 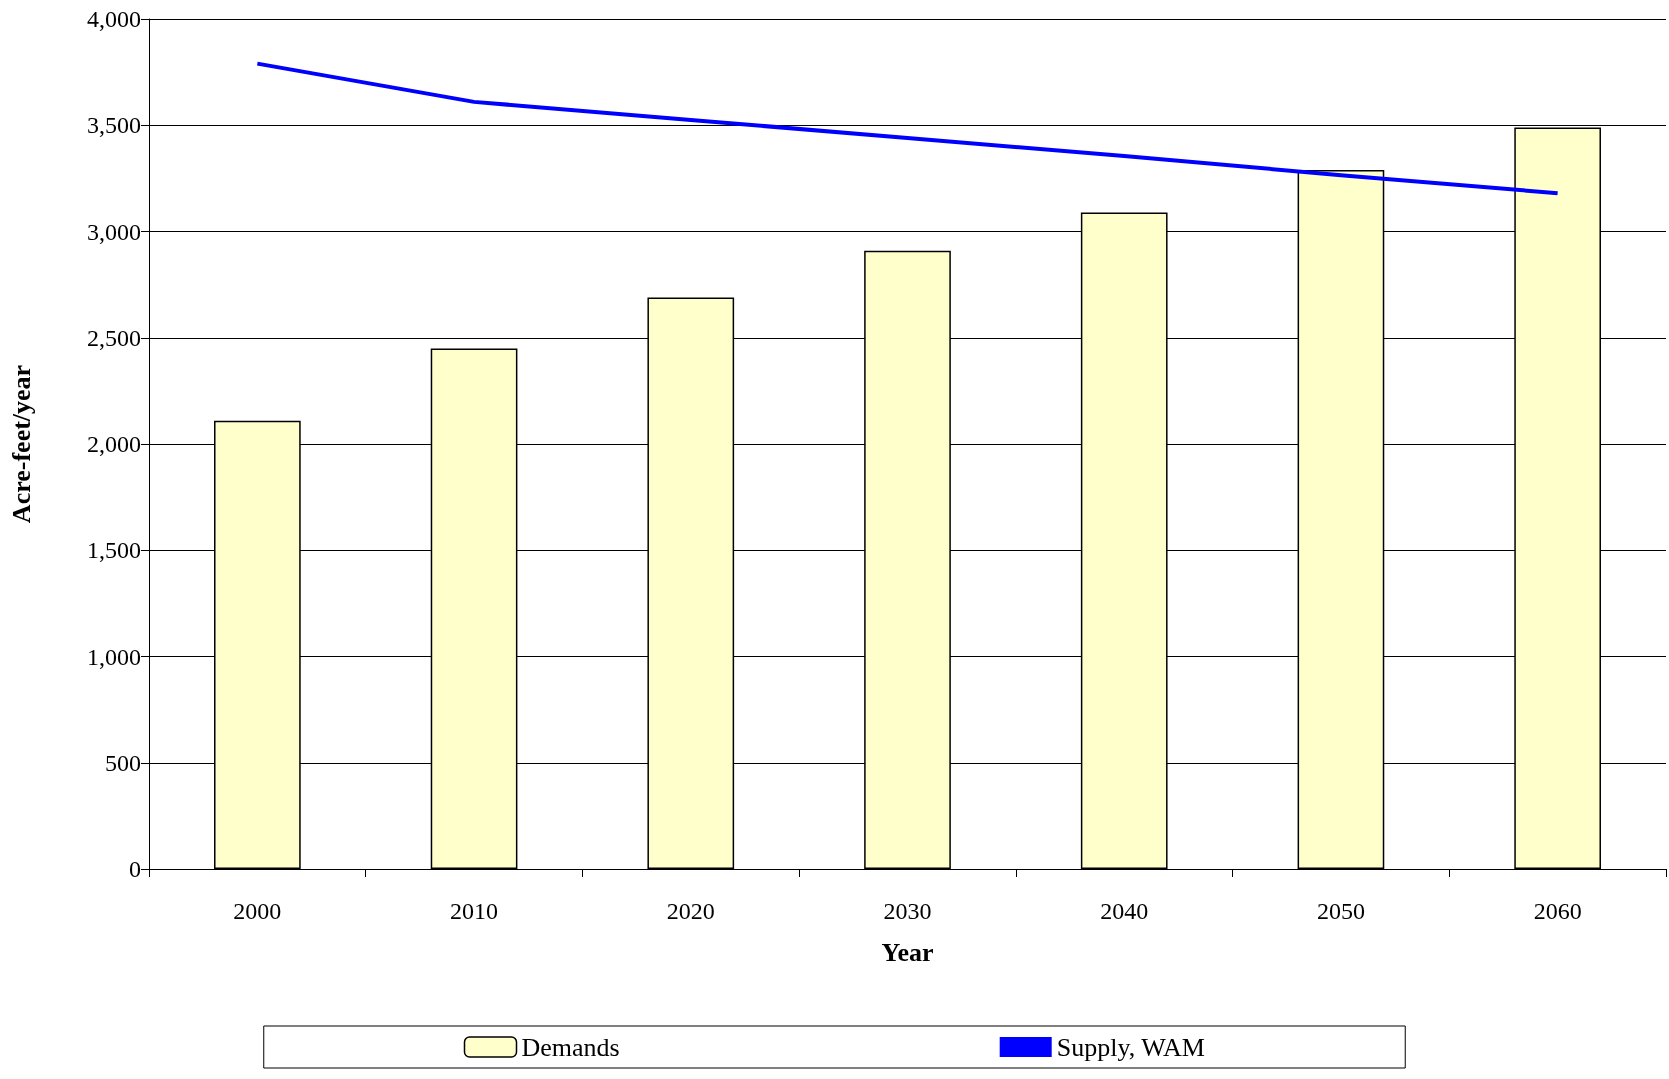 What do you see at coordinates (114, 337) in the screenshot?
I see `y-tick-label: 2,500` at bounding box center [114, 337].